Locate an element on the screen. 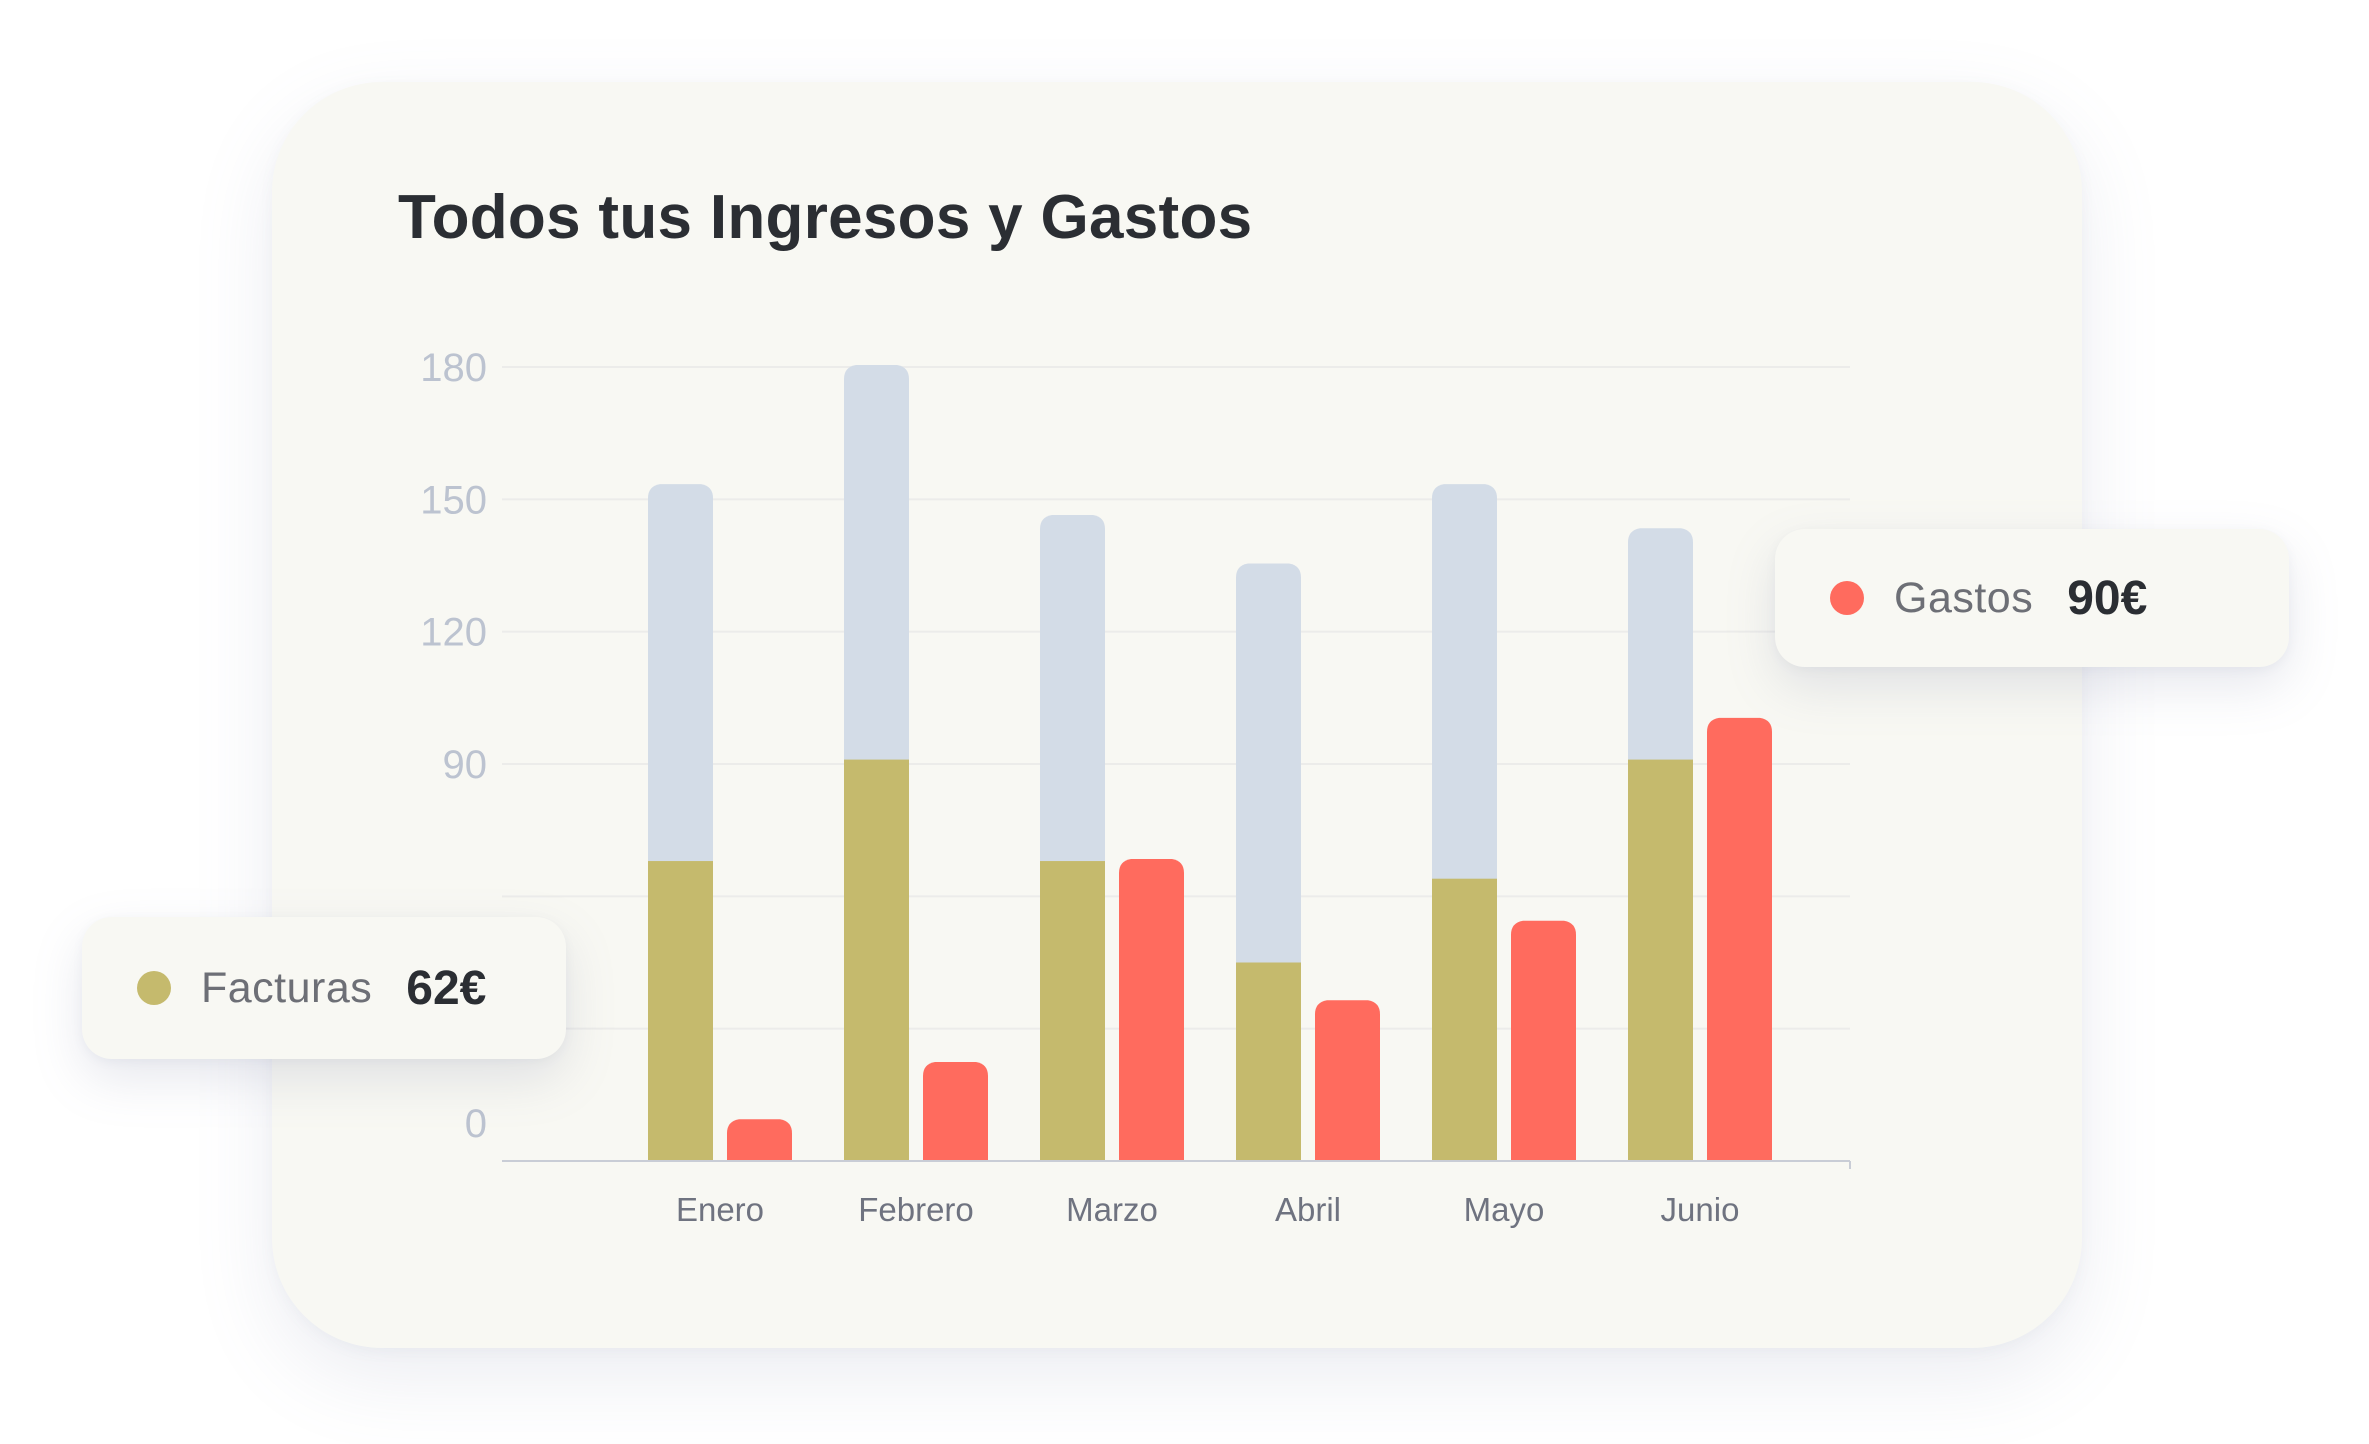  bar-facturas-abril is located at coordinates (1268, 1061).